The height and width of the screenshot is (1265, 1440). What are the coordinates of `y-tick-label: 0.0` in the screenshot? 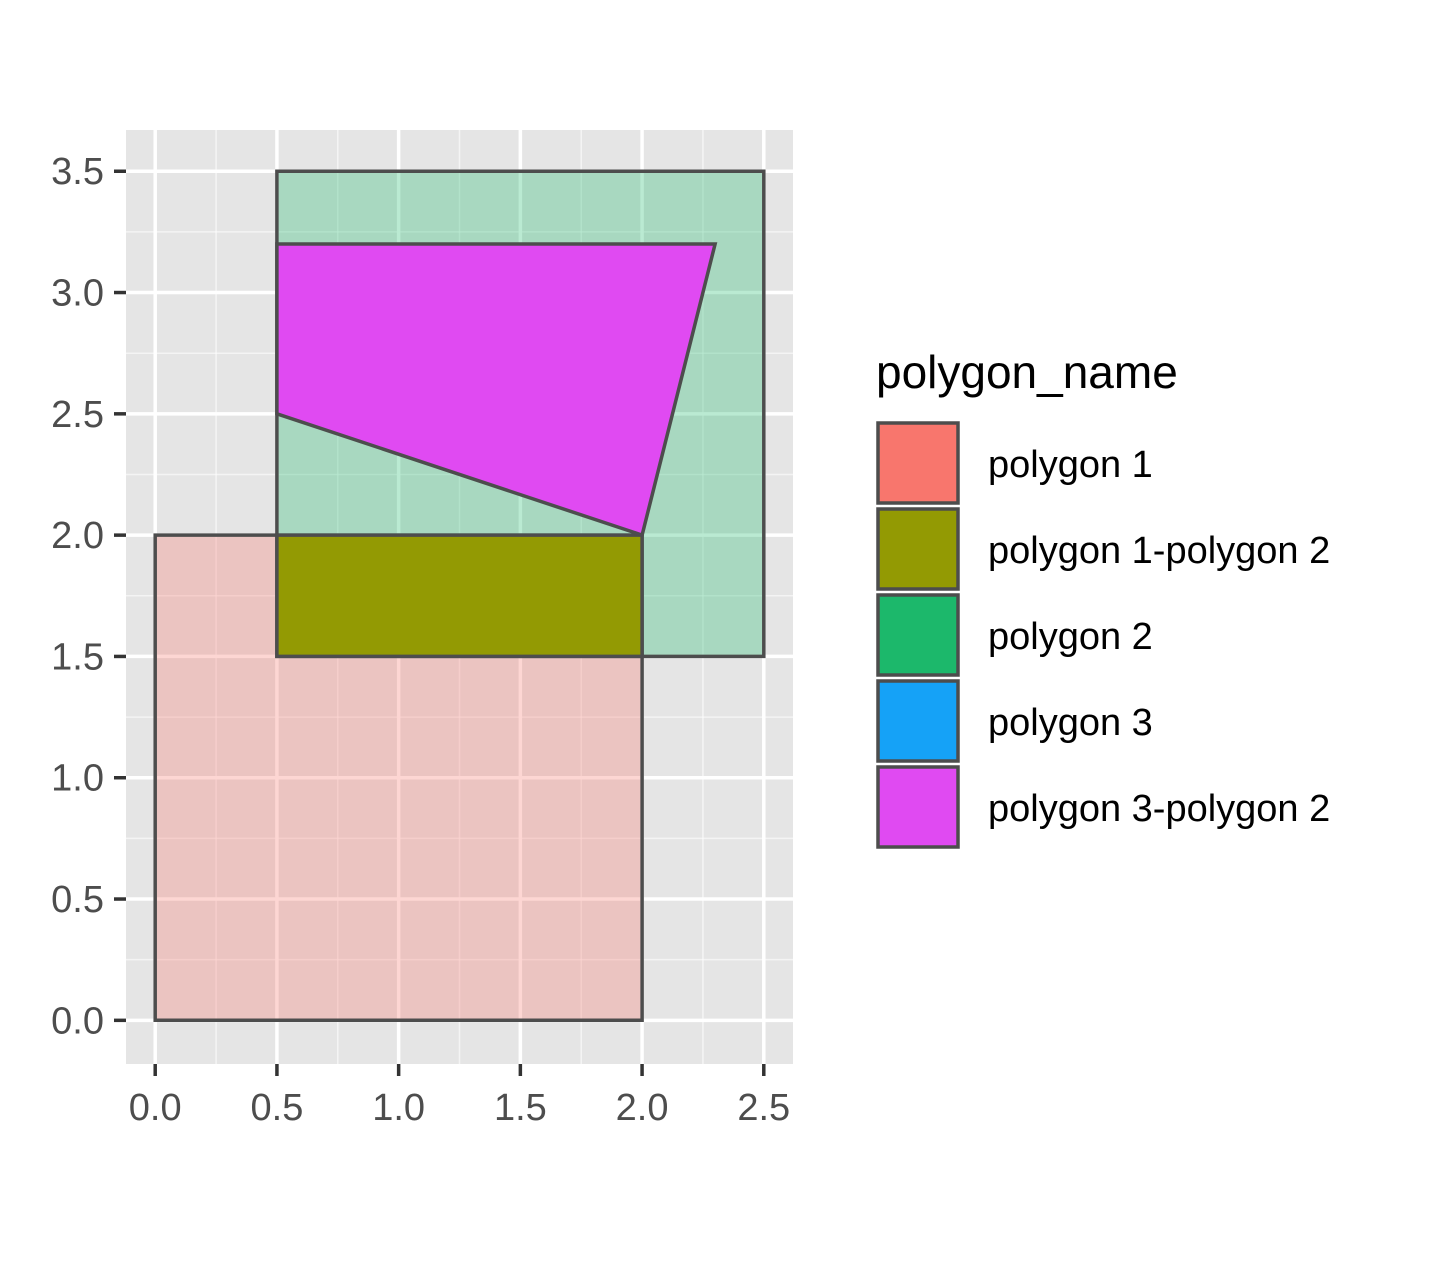 It's located at (77, 1021).